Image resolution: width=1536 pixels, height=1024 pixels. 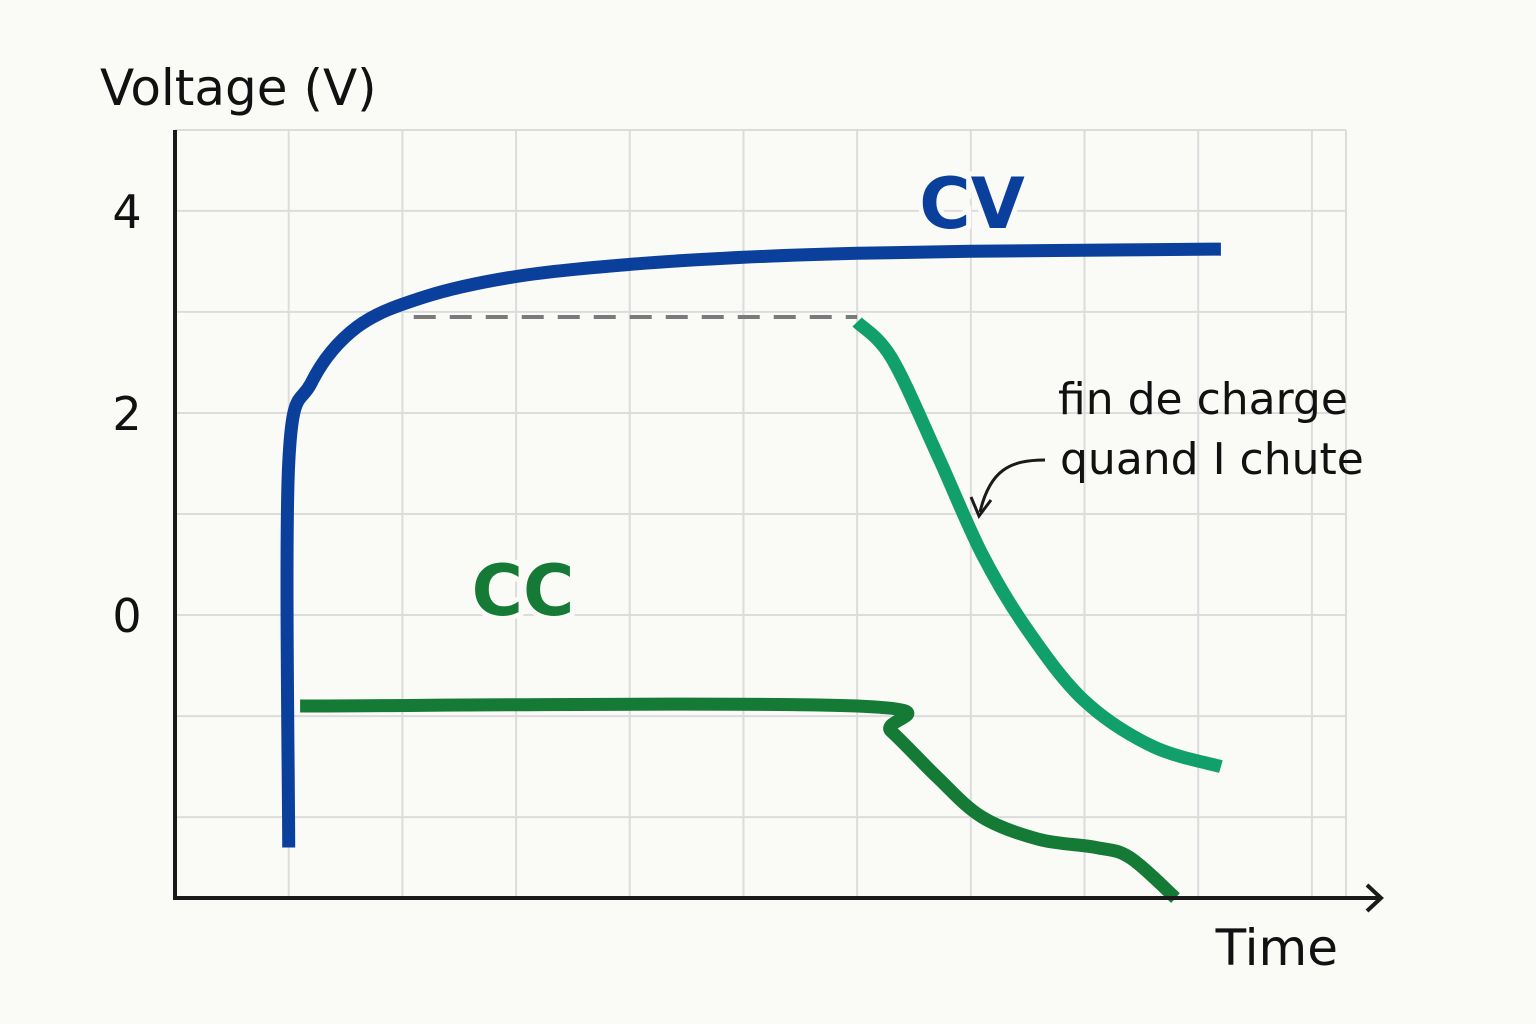 What do you see at coordinates (1212, 459) in the screenshot?
I see `annotation-line-2: quand I chute` at bounding box center [1212, 459].